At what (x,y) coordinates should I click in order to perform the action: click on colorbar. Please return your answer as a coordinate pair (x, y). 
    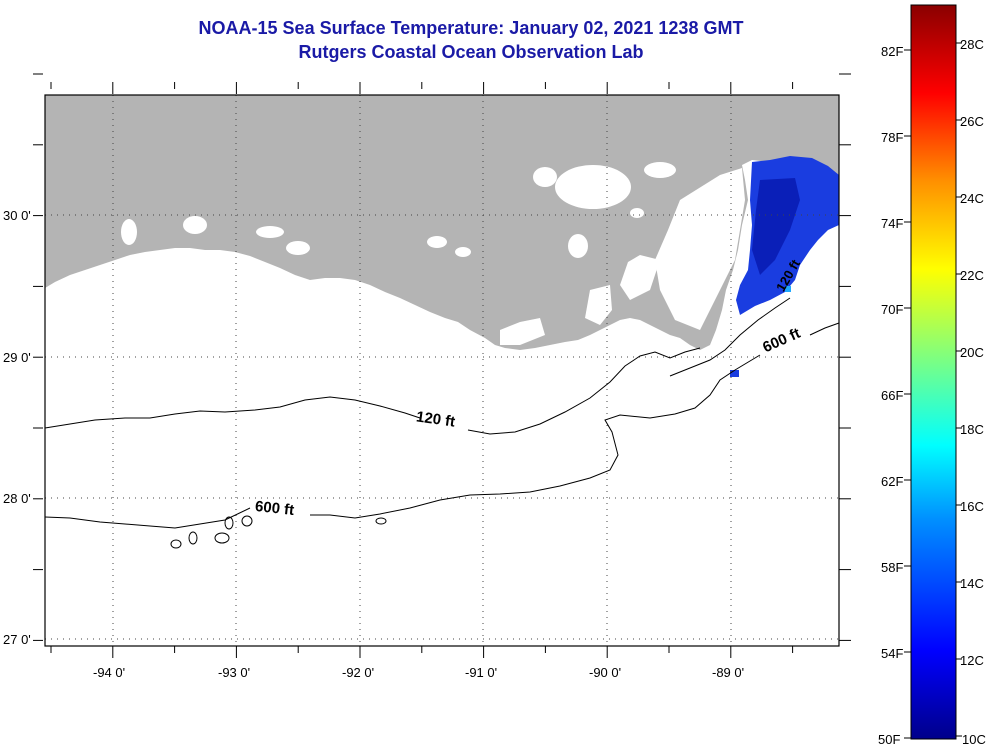
    Looking at the image, I should click on (933, 372).